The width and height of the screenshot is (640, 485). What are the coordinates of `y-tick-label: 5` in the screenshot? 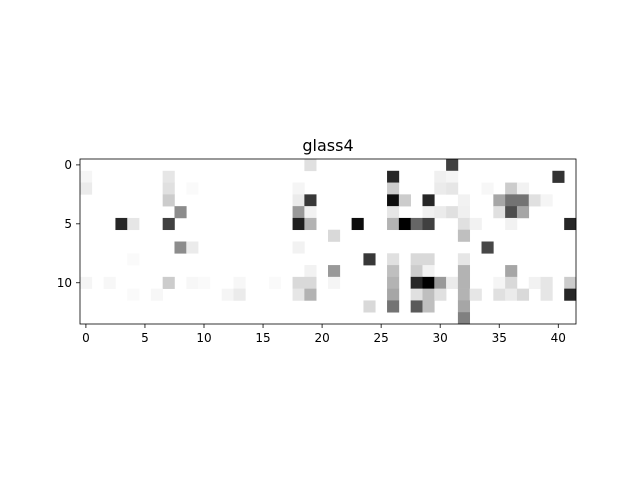 It's located at (68, 224).